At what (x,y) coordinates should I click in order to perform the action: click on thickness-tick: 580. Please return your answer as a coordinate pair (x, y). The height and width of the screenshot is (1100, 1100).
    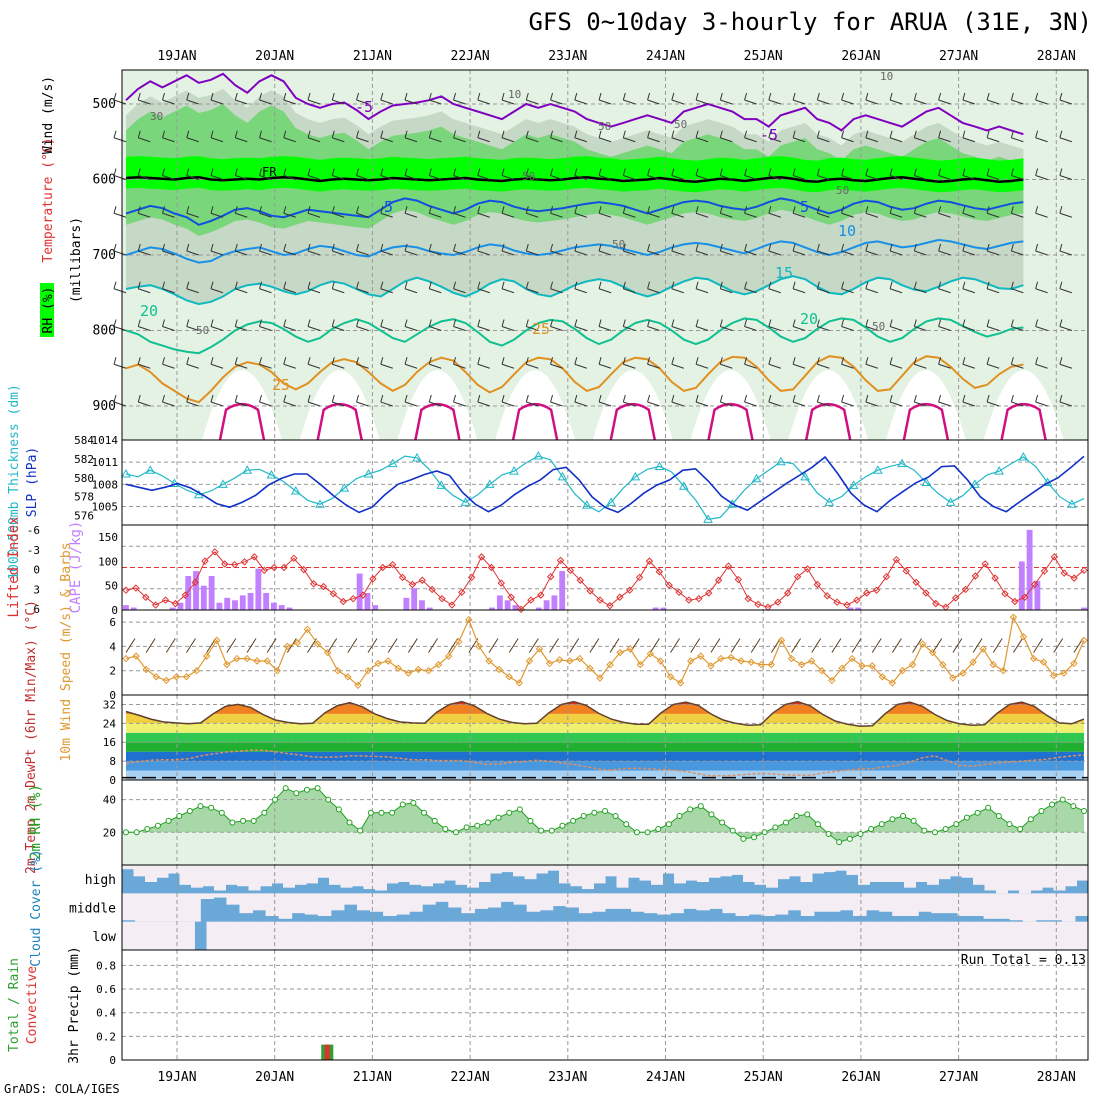
    Looking at the image, I should click on (84, 478).